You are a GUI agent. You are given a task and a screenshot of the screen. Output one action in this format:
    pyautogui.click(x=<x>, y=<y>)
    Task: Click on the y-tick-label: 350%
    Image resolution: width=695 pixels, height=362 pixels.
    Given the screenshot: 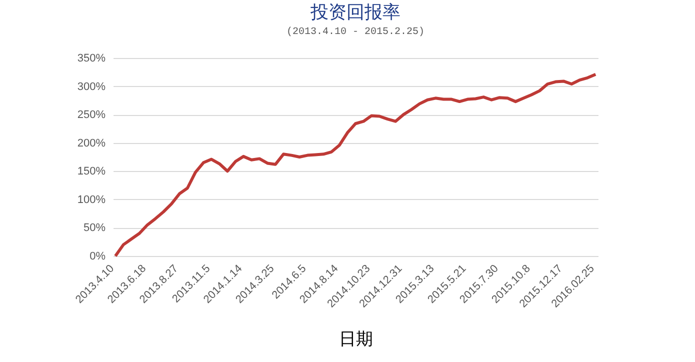 What is the action you would take?
    pyautogui.click(x=91, y=58)
    